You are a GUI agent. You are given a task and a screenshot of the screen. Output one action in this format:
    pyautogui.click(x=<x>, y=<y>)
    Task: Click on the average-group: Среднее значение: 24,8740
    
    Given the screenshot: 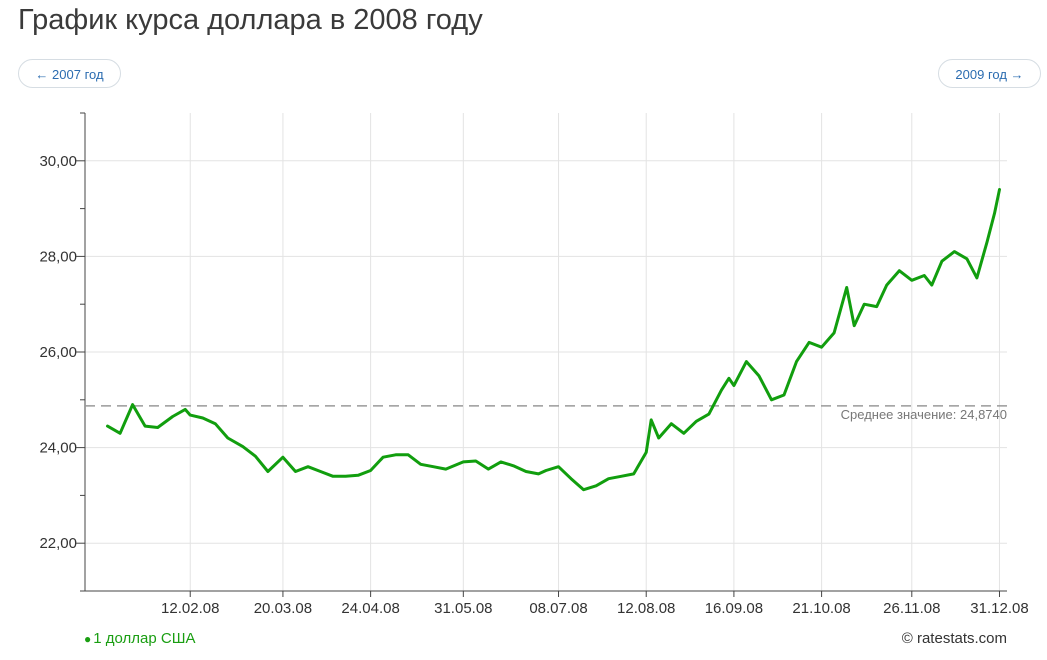 What is the action you would take?
    pyautogui.click(x=546, y=413)
    